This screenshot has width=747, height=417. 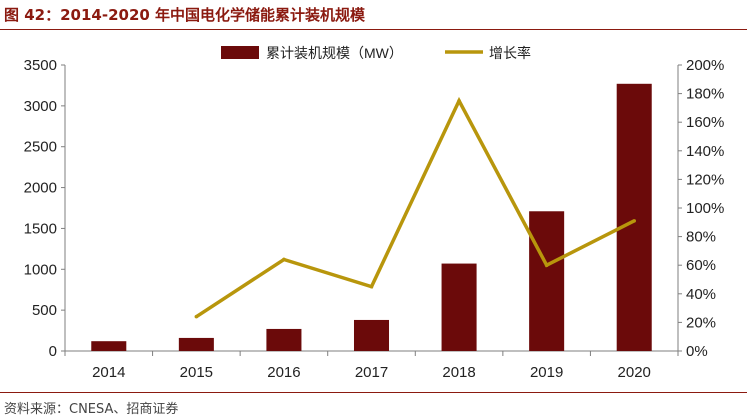 What do you see at coordinates (373, 392) in the screenshot?
I see `footer-divider` at bounding box center [373, 392].